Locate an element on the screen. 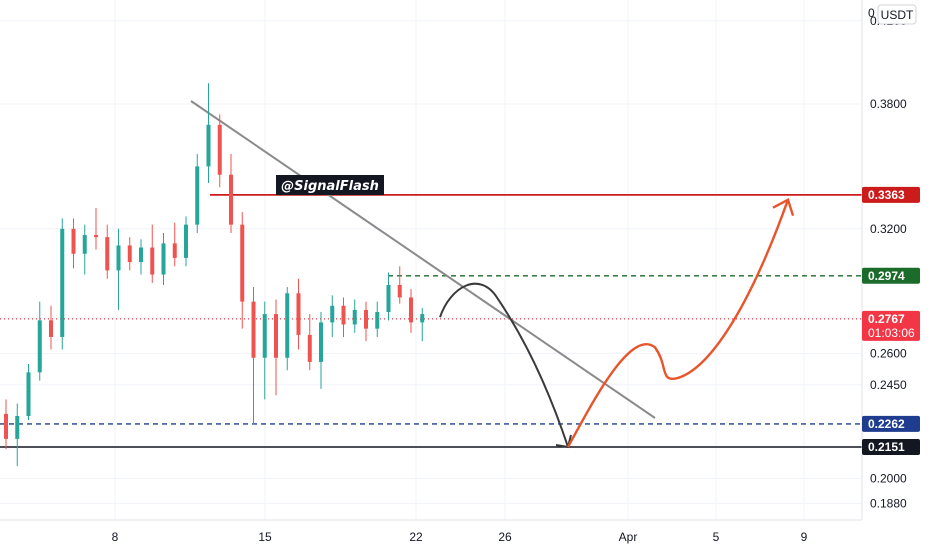 Image resolution: width=932 pixels, height=550 pixels. projection-up-arrowhead is located at coordinates (783, 207).